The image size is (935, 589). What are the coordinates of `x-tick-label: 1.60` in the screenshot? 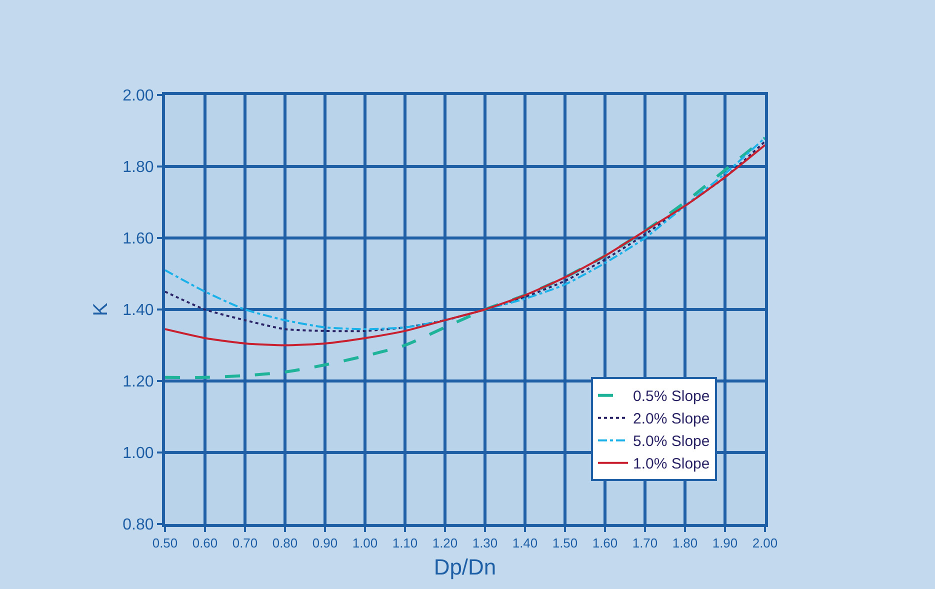 It's located at (605, 543).